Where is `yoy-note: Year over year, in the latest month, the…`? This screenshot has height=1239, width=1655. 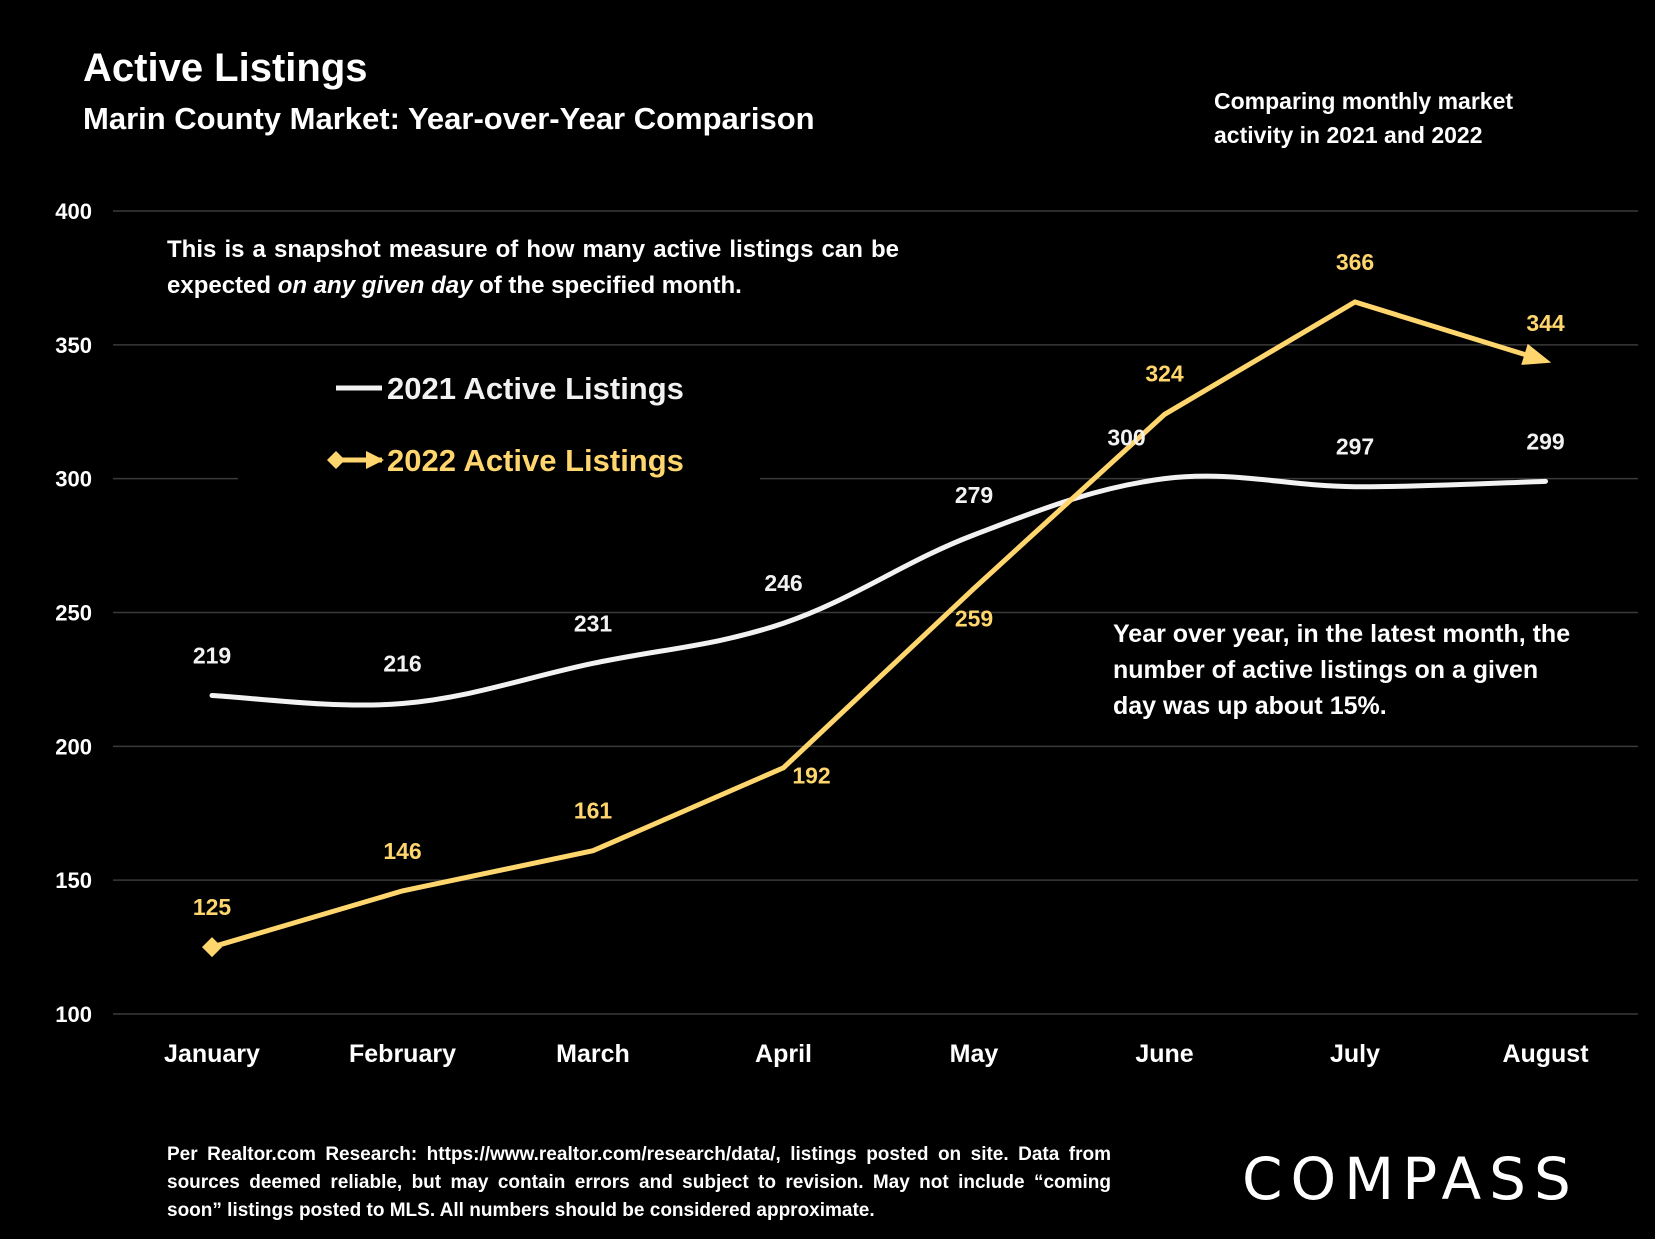
yoy-note: Year over year, in the latest month, the… is located at coordinates (1342, 670).